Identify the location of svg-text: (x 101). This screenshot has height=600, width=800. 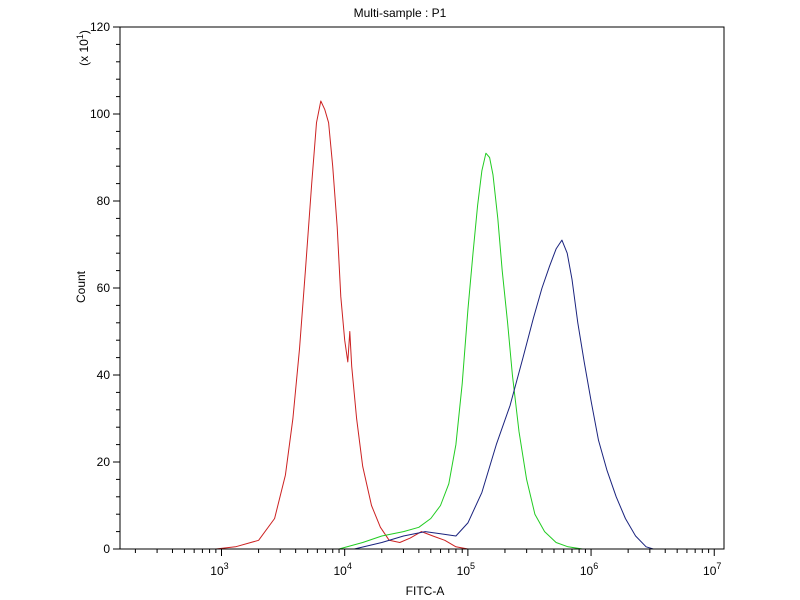
(83, 48).